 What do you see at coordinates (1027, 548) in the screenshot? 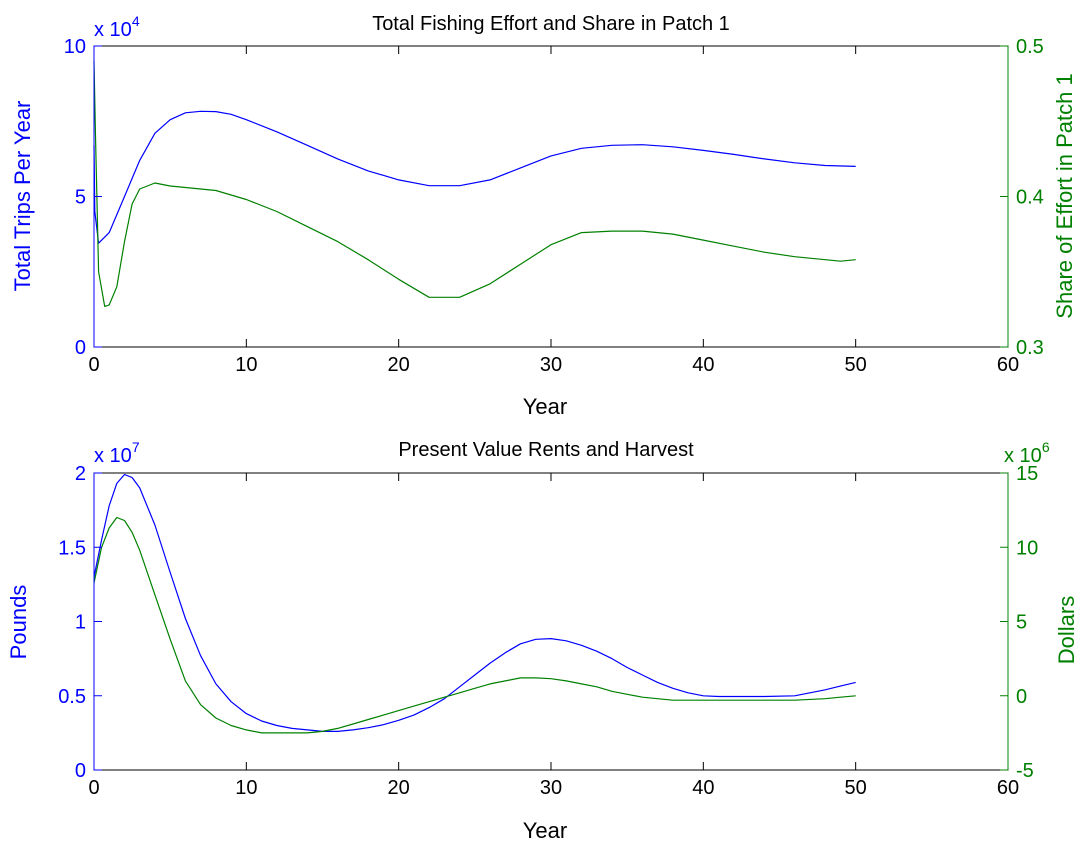
I see `right-y-tick-label: 10` at bounding box center [1027, 548].